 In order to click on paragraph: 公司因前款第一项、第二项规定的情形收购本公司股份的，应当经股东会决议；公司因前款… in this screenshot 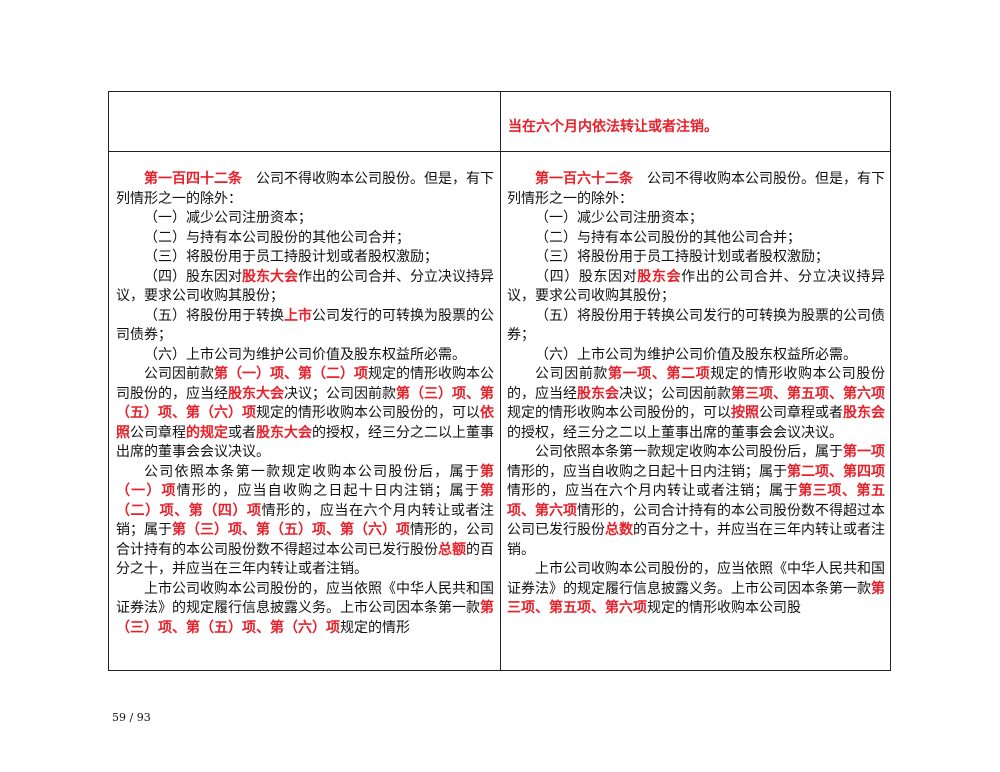, I will do `click(696, 404)`.